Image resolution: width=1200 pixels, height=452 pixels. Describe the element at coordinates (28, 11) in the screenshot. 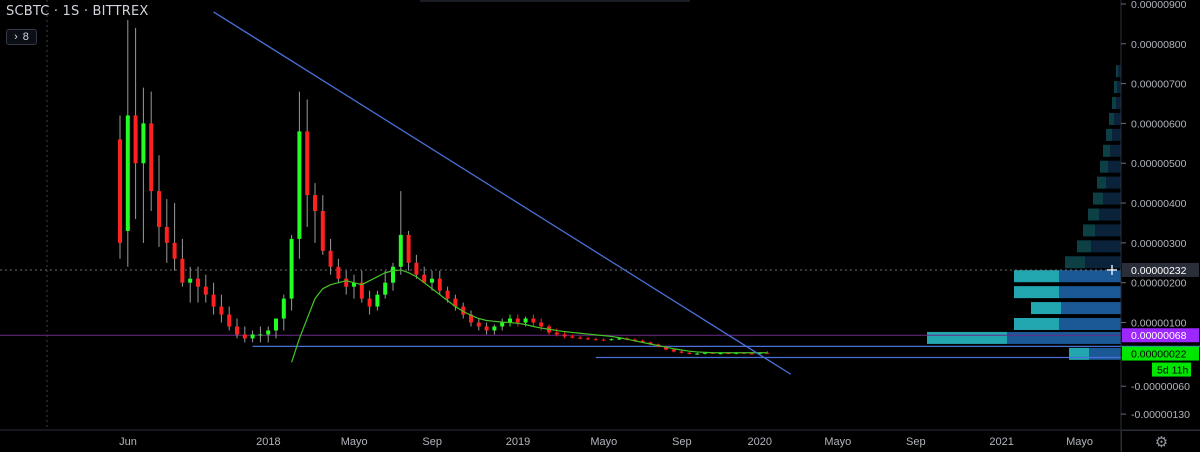

I see `symbol-name: SCBTC` at that location.